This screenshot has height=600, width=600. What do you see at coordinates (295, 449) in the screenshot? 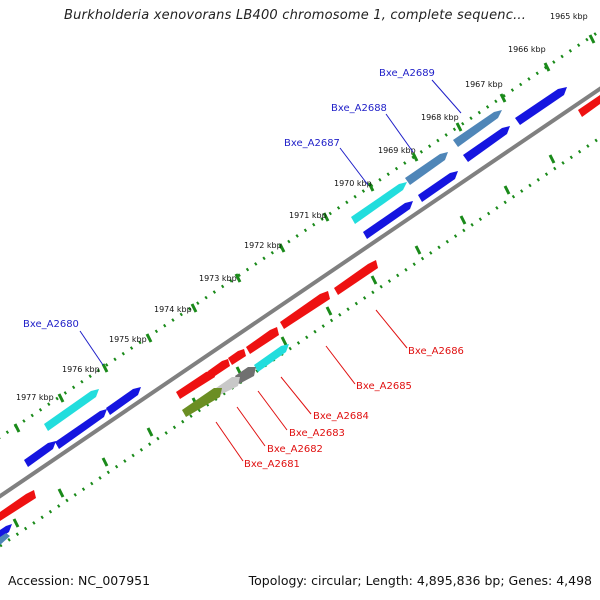
I see `gene-label: Bxe_A2682` at bounding box center [295, 449].